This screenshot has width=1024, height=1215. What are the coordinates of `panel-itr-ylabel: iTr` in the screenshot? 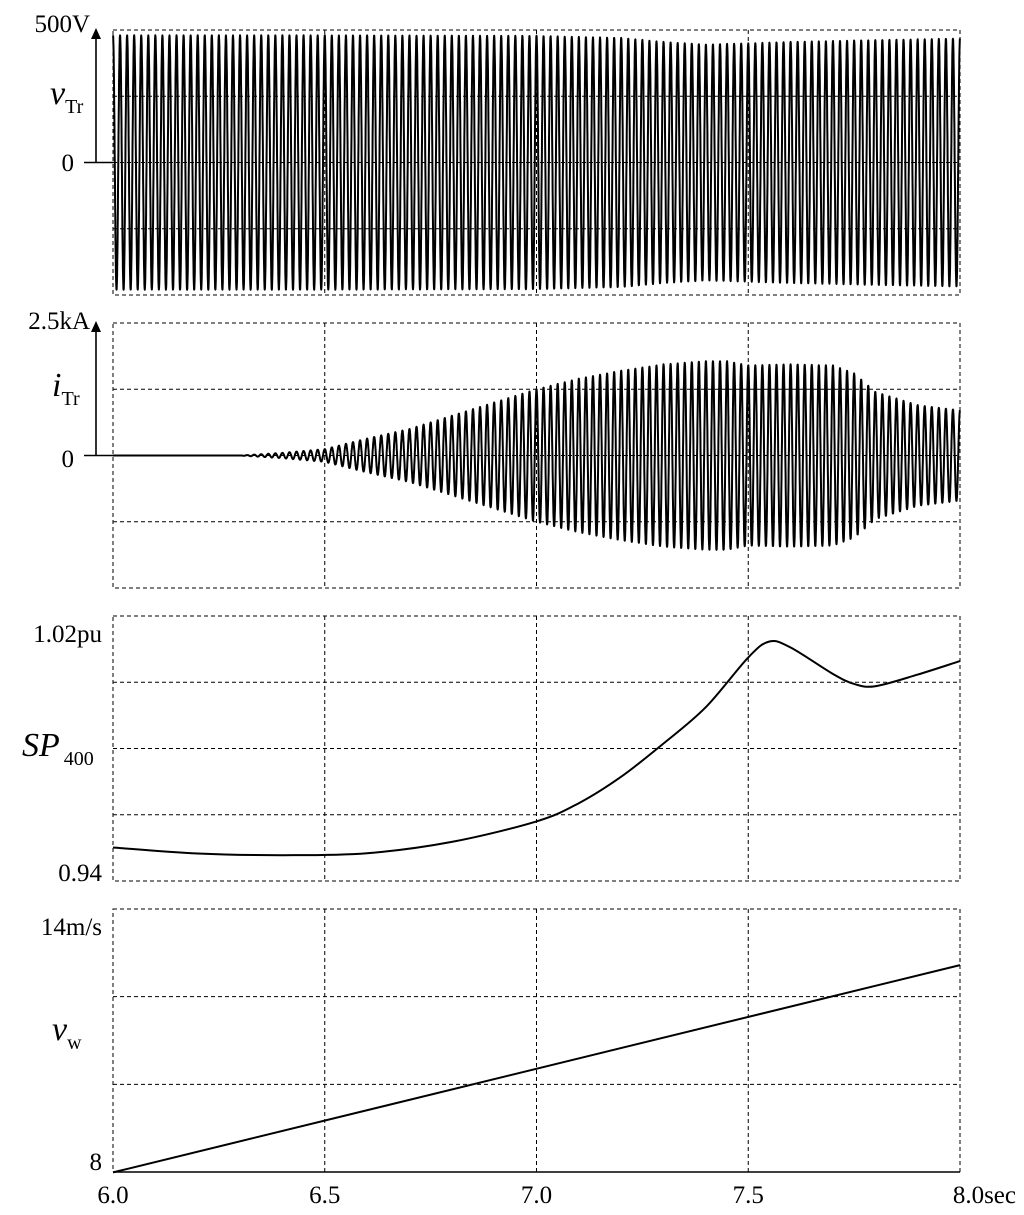 It's located at (66, 388).